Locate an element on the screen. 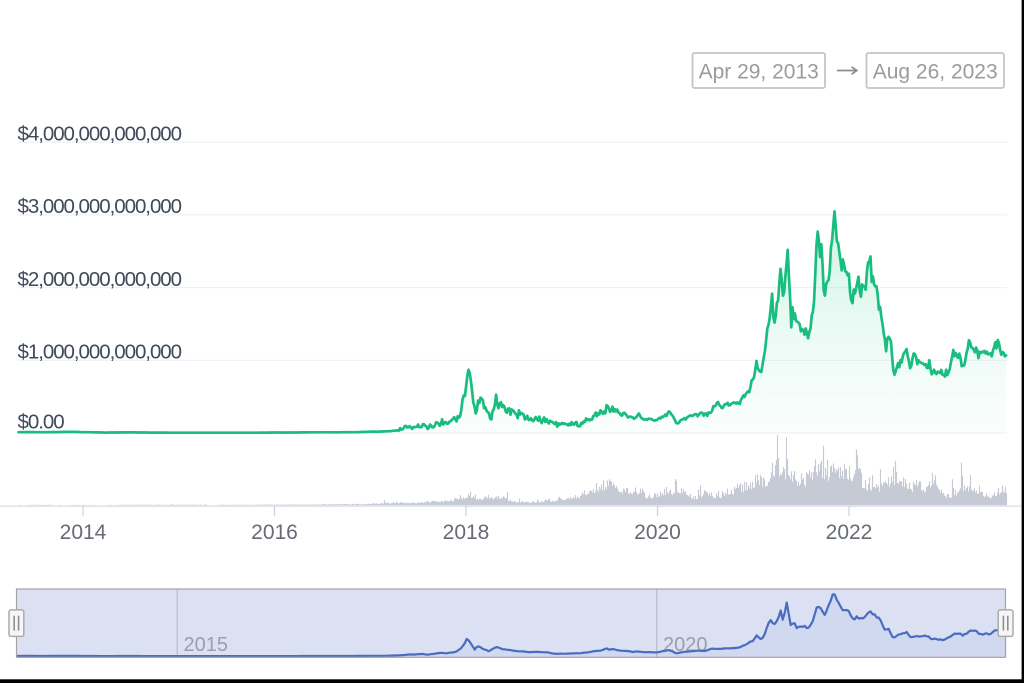 The width and height of the screenshot is (1024, 683). svg-text: 2014 is located at coordinates (83, 532).